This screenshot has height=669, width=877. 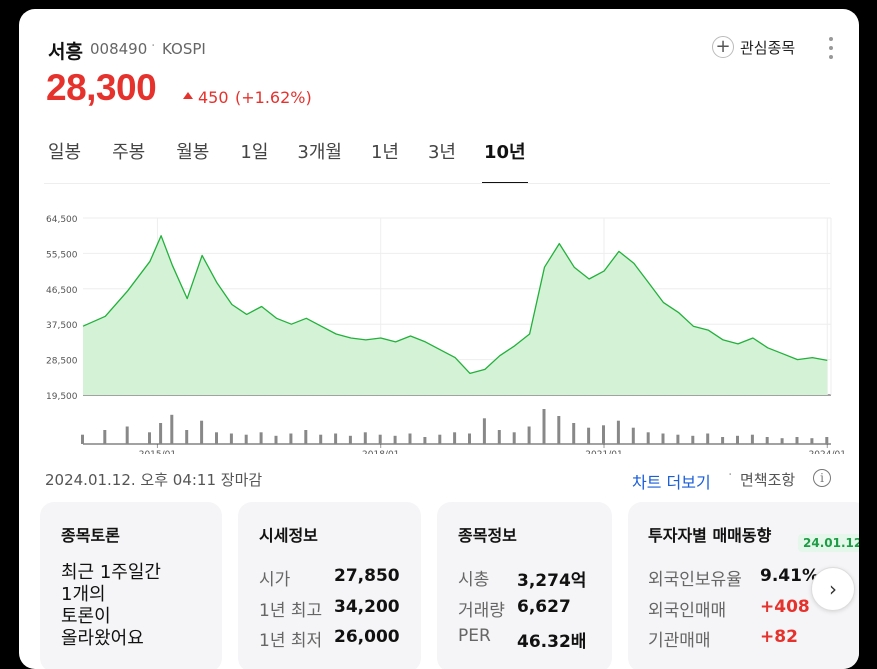 What do you see at coordinates (65, 152) in the screenshot?
I see `tab-daily: 일봉` at bounding box center [65, 152].